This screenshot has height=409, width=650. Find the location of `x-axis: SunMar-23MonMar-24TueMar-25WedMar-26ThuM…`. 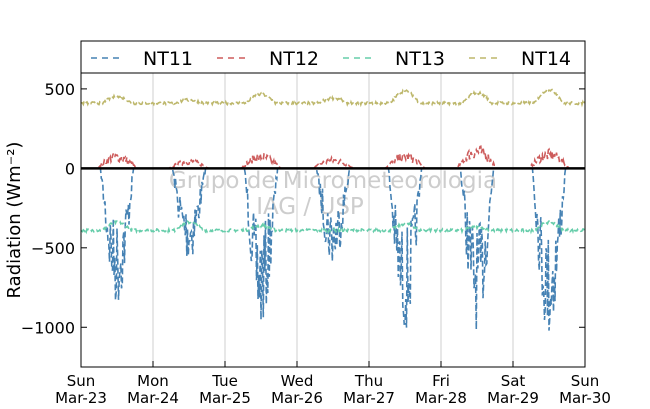

x-axis: SunMar-23MonMar-24TueMar-25WedMar-26ThuM… is located at coordinates (333, 384).